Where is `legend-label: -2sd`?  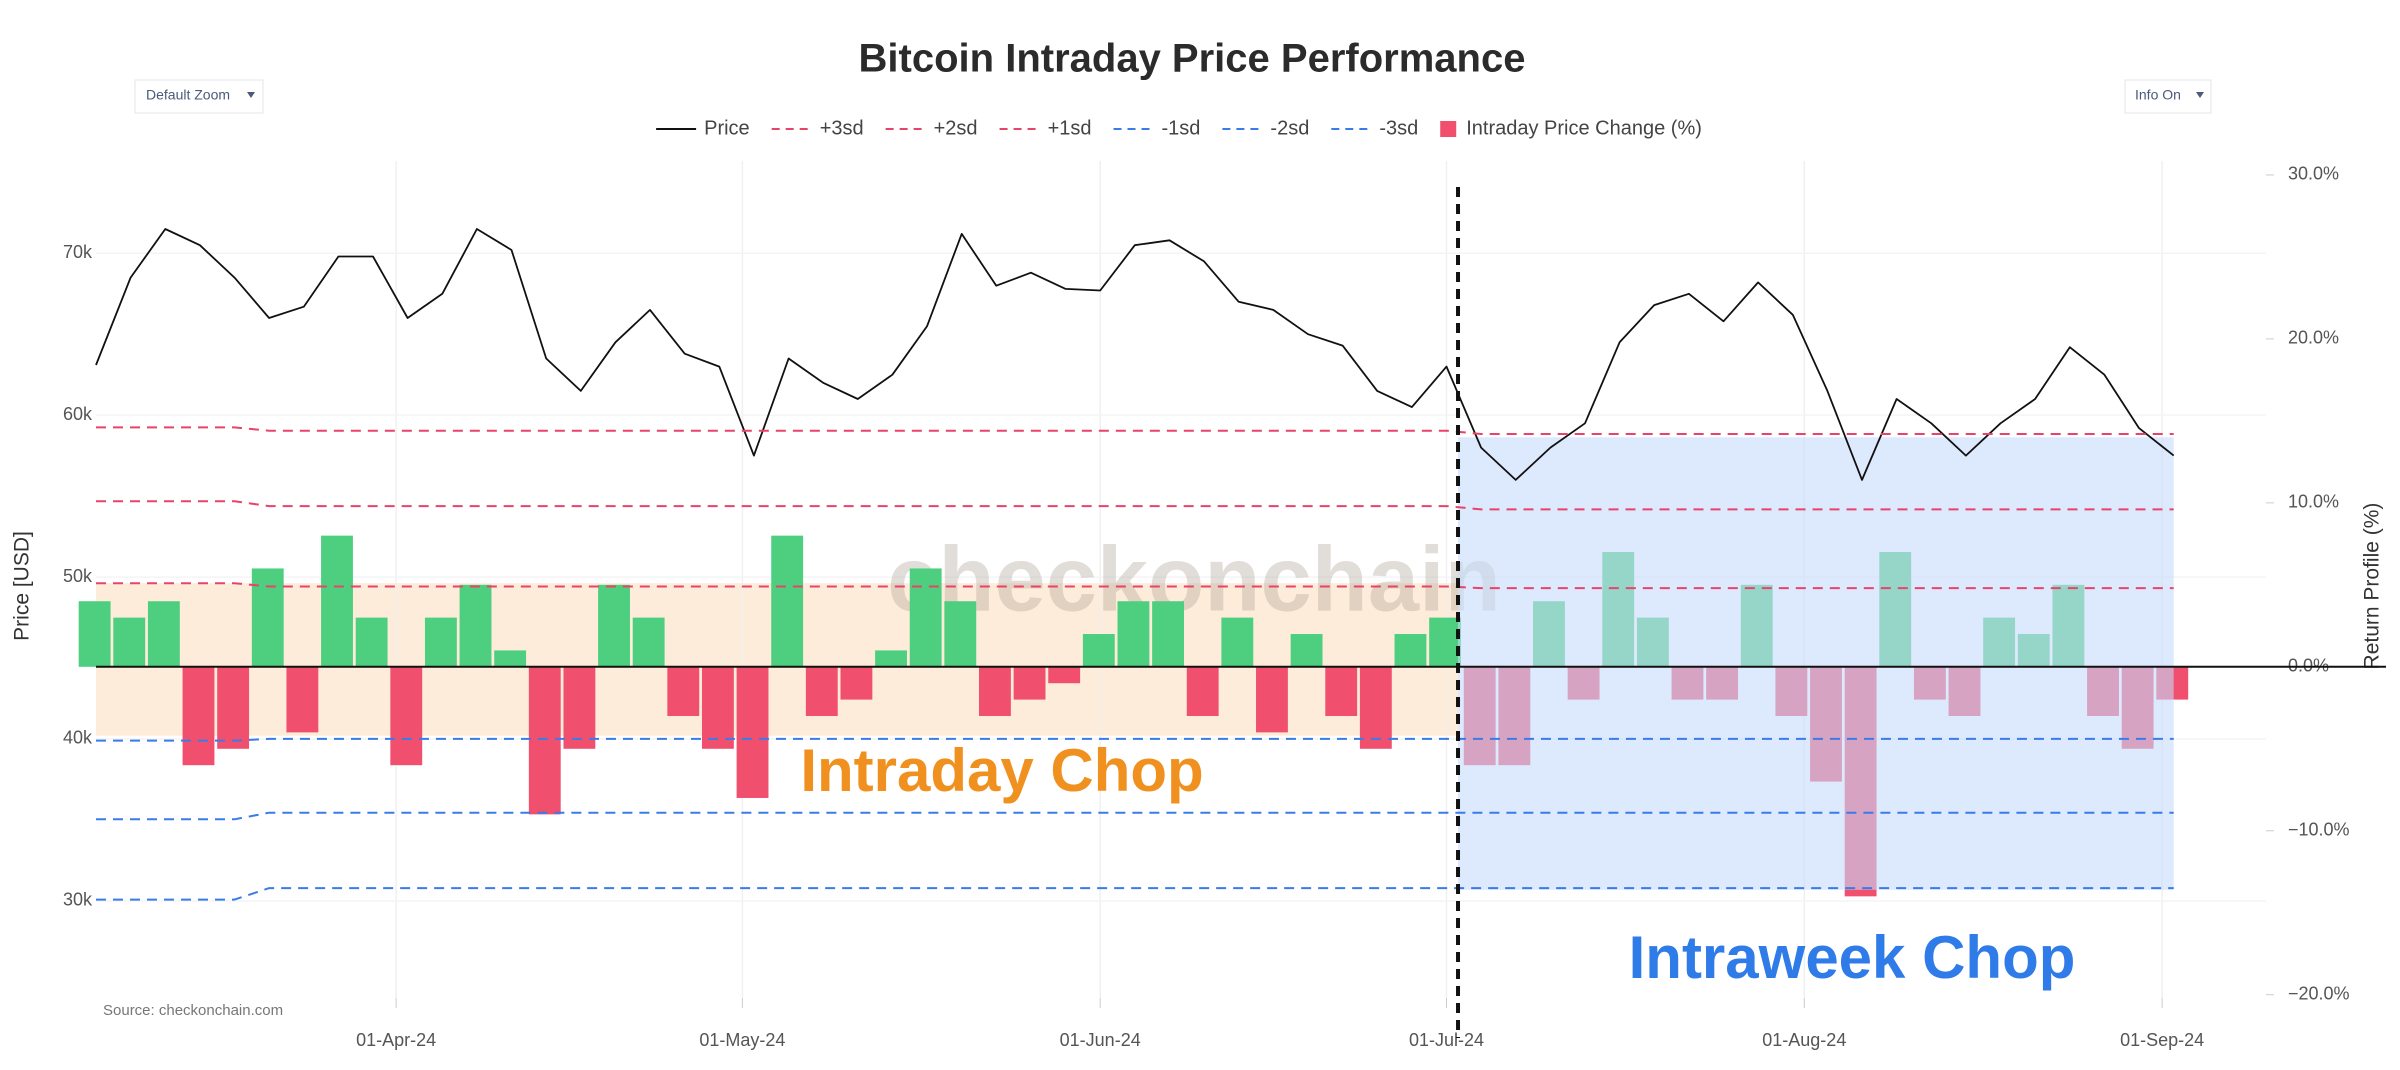 legend-label: -2sd is located at coordinates (1289, 128).